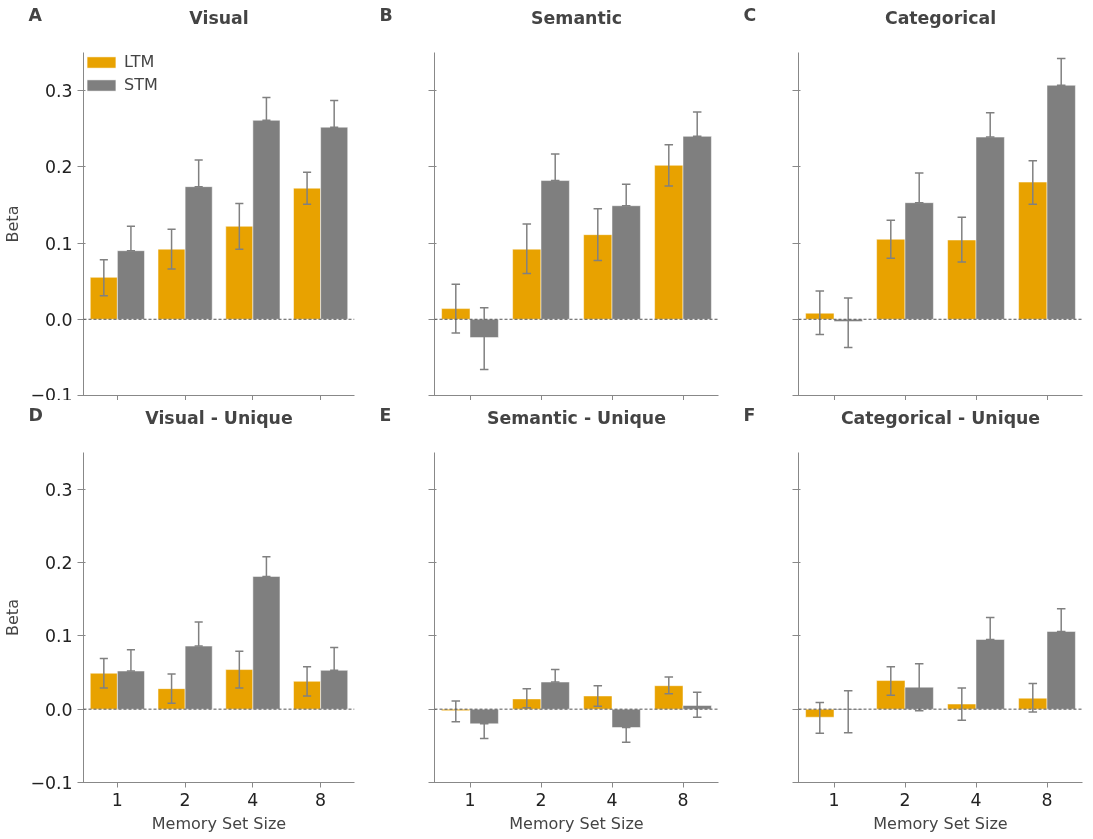  What do you see at coordinates (219, 417) in the screenshot?
I see `chart-title: Visual - Unique` at bounding box center [219, 417].